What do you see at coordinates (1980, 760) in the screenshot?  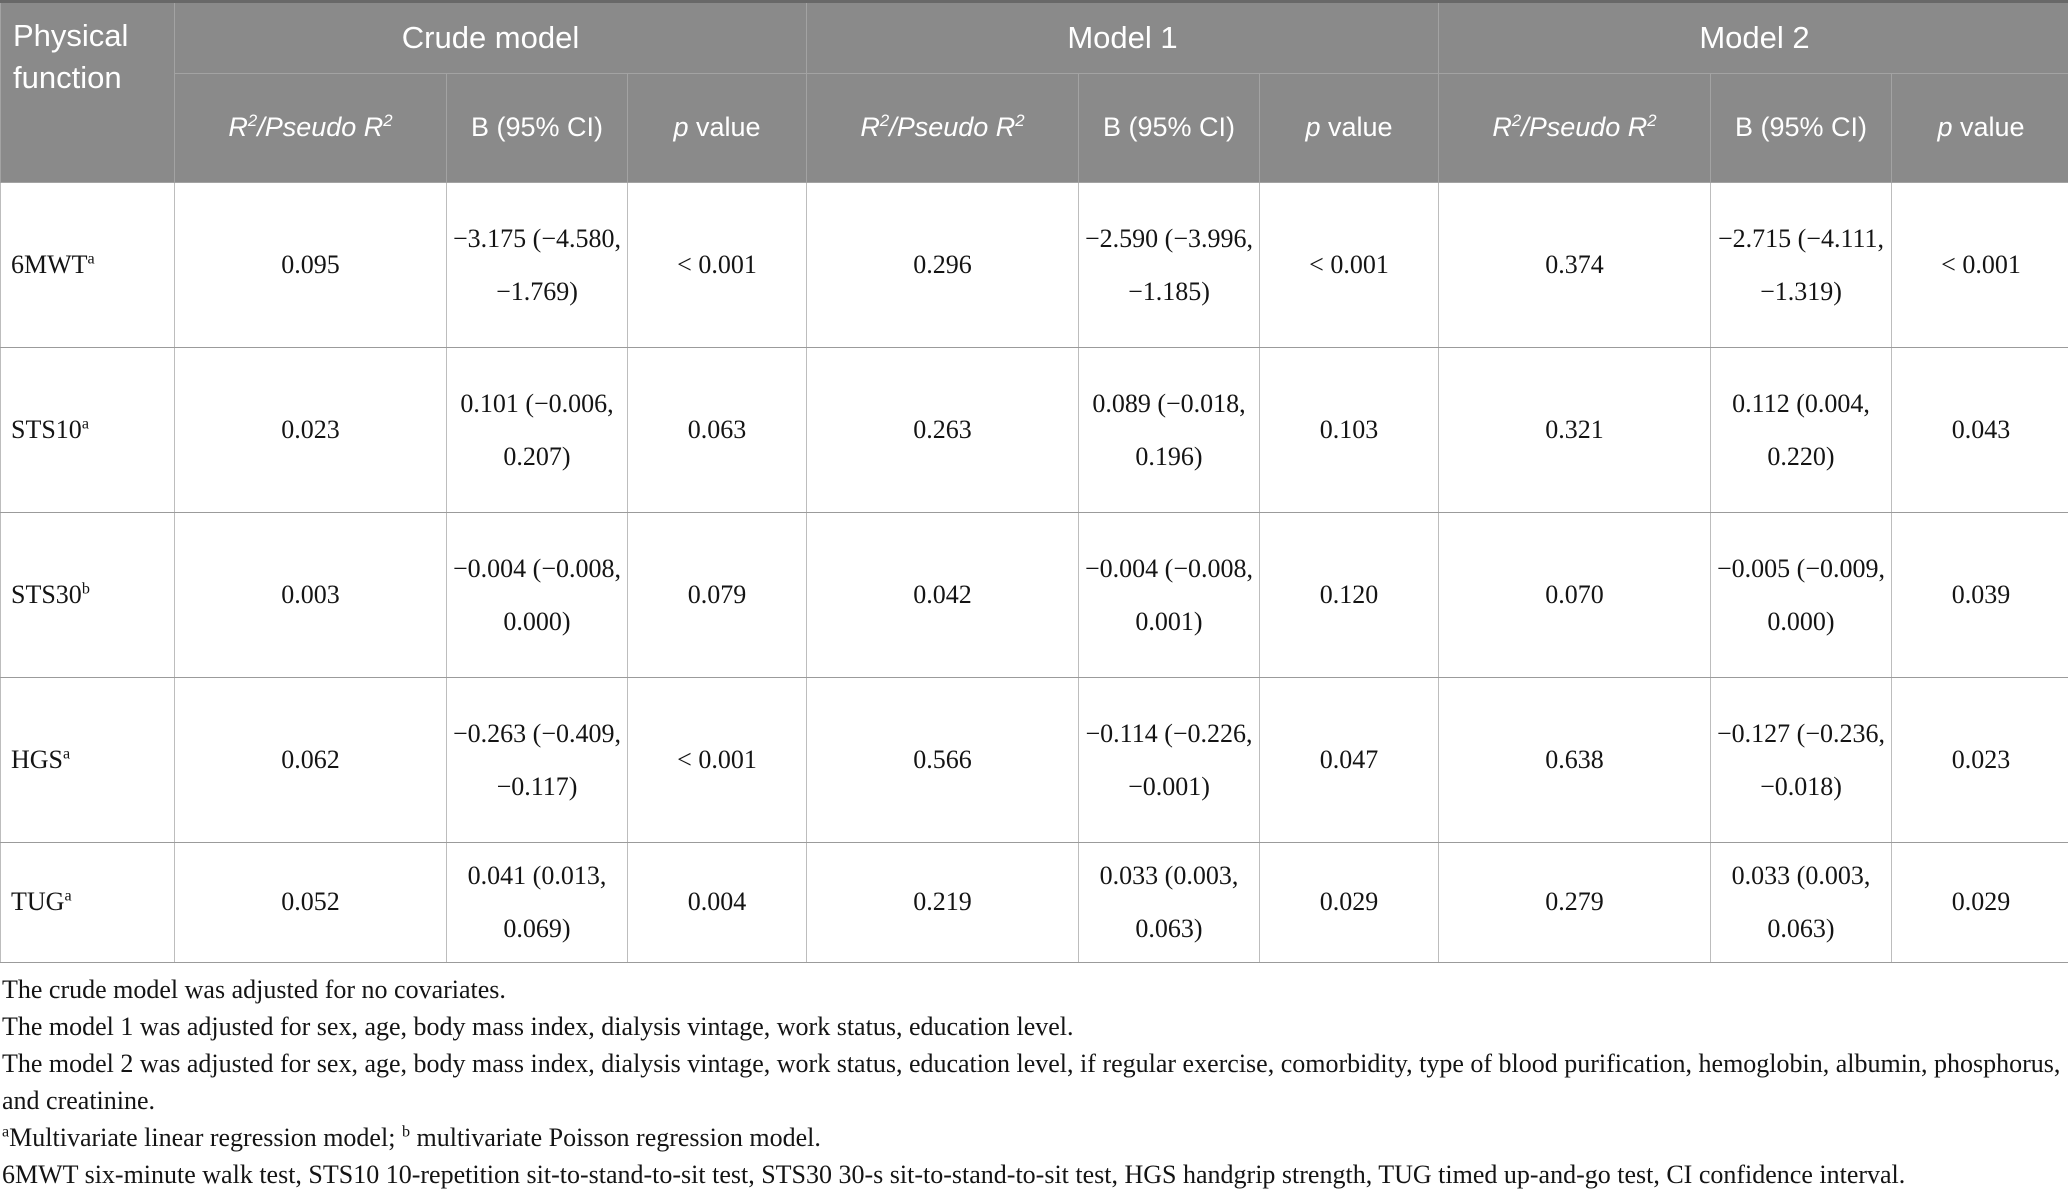 I see `p-value-cell: 0.023` at bounding box center [1980, 760].